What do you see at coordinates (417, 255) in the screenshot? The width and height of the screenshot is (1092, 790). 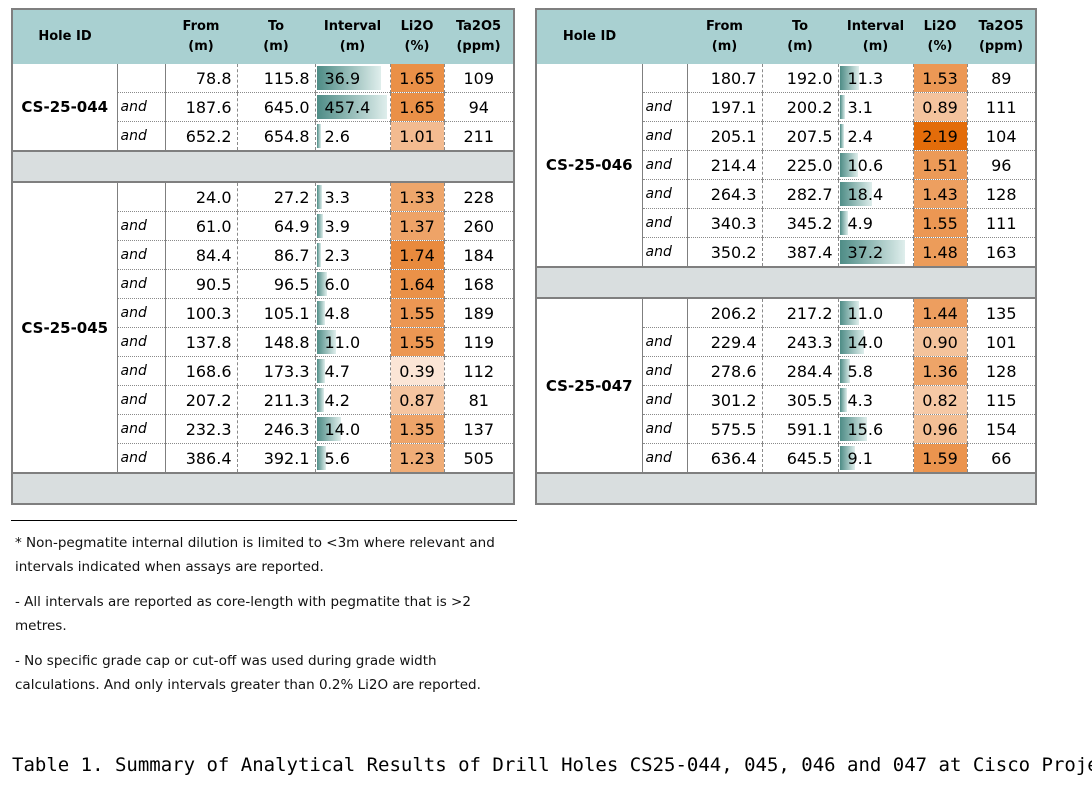 I see `li2o-cell: 1.74` at bounding box center [417, 255].